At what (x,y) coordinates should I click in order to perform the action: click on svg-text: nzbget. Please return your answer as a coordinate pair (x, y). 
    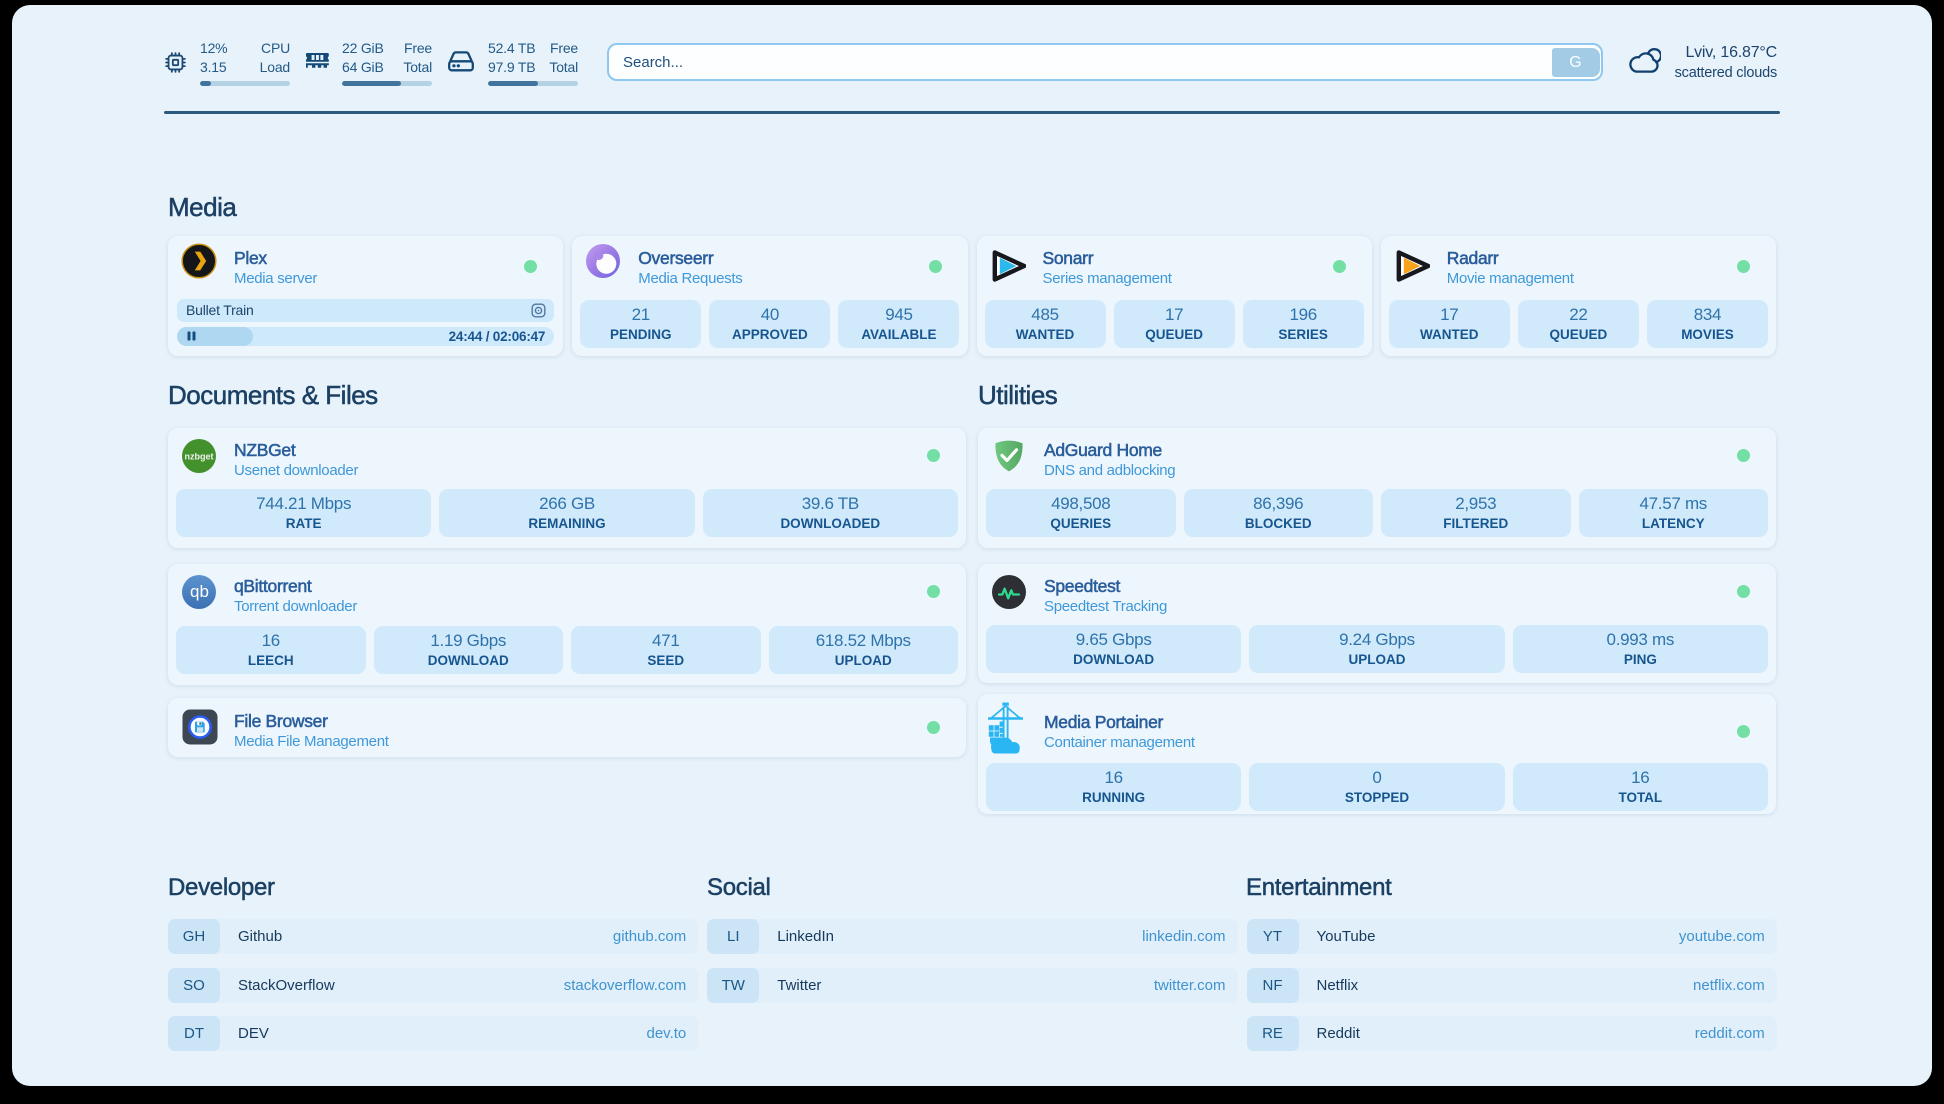
    Looking at the image, I should click on (199, 457).